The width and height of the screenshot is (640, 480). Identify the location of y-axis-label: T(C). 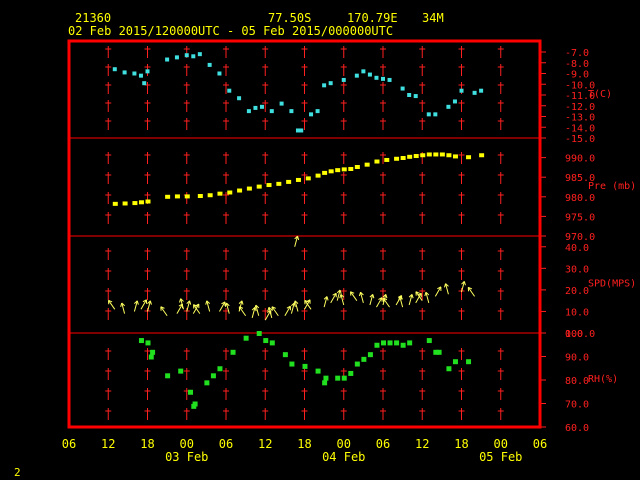
(600, 94).